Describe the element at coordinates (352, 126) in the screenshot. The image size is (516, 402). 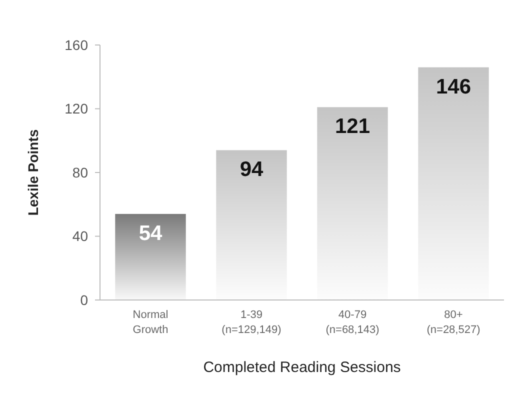
I see `data-label: 121` at that location.